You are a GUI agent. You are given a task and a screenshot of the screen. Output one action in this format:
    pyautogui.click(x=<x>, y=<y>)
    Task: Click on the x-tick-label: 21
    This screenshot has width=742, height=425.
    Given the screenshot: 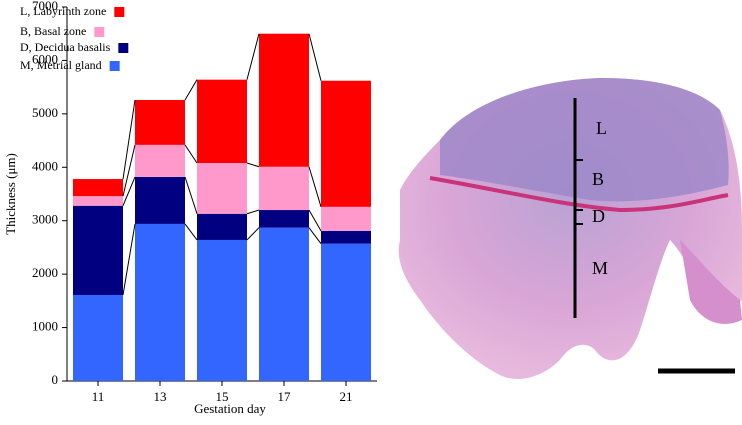 What is the action you would take?
    pyautogui.click(x=346, y=396)
    